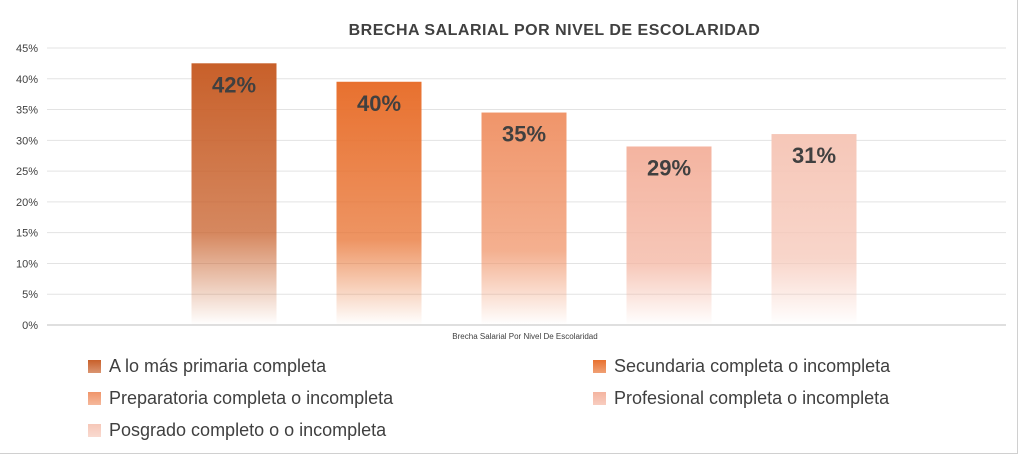 The image size is (1024, 461). What do you see at coordinates (669, 167) in the screenshot?
I see `data-label: 29%` at bounding box center [669, 167].